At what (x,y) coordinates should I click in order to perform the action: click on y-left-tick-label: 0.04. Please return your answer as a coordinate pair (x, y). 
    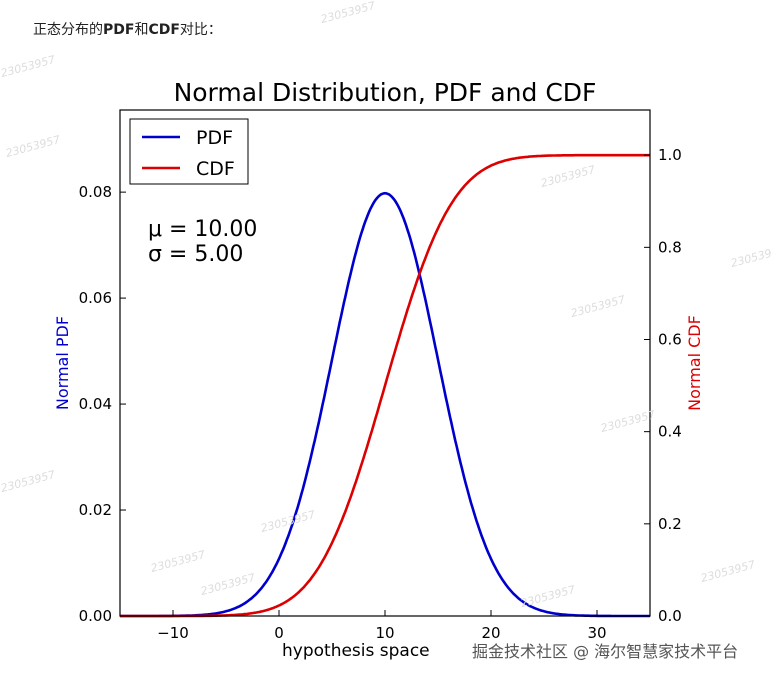
    Looking at the image, I should click on (95, 404).